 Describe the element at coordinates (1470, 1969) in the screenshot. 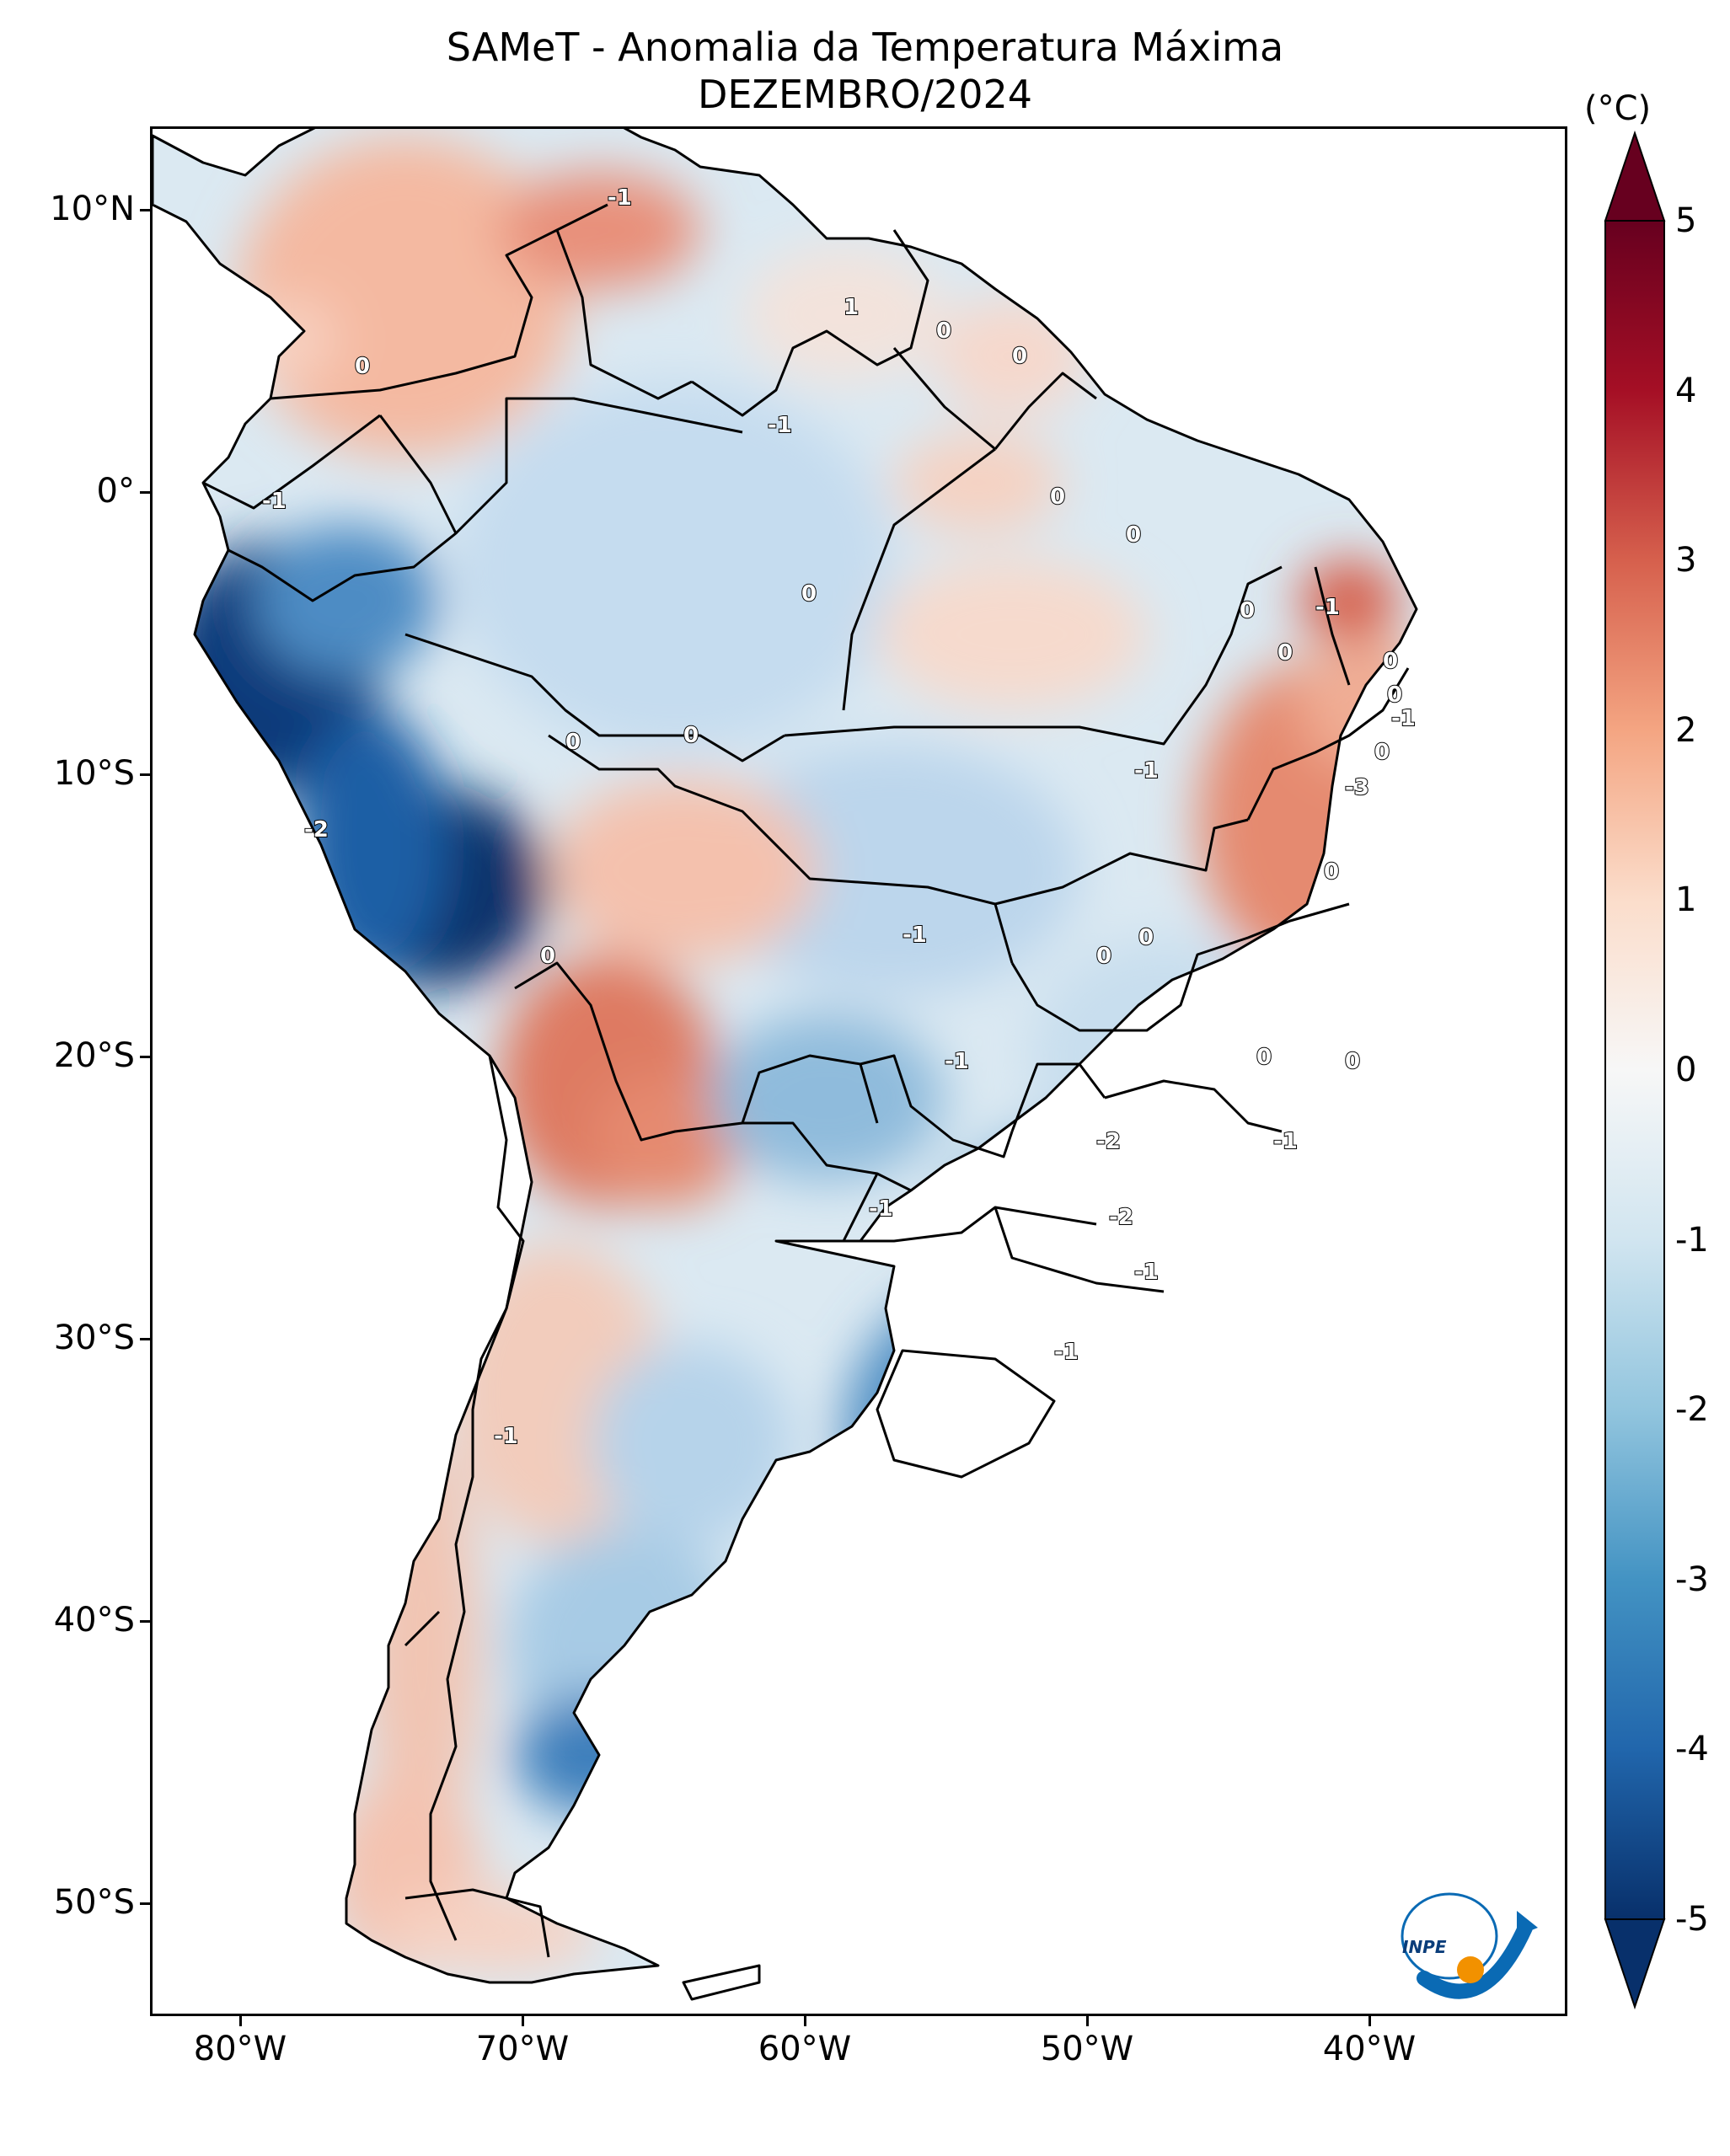

I see `logo-sun-icon` at that location.